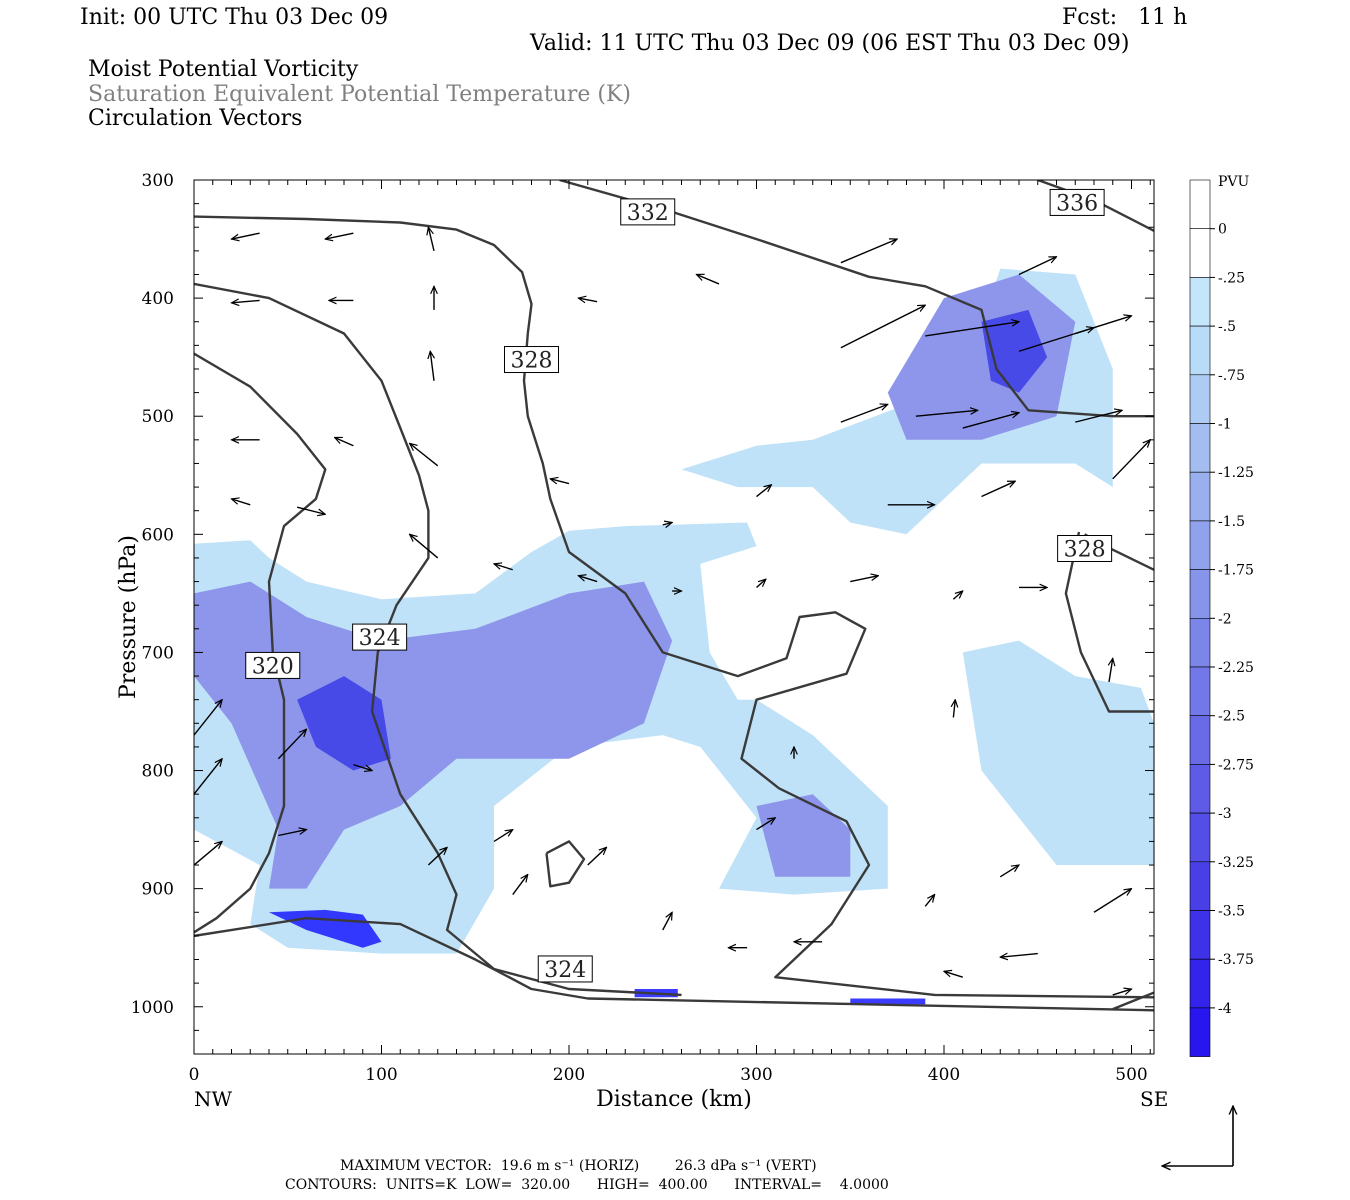 This screenshot has width=1350, height=1200. I want to click on colorbar-label-14: -3.5, so click(1231, 912).